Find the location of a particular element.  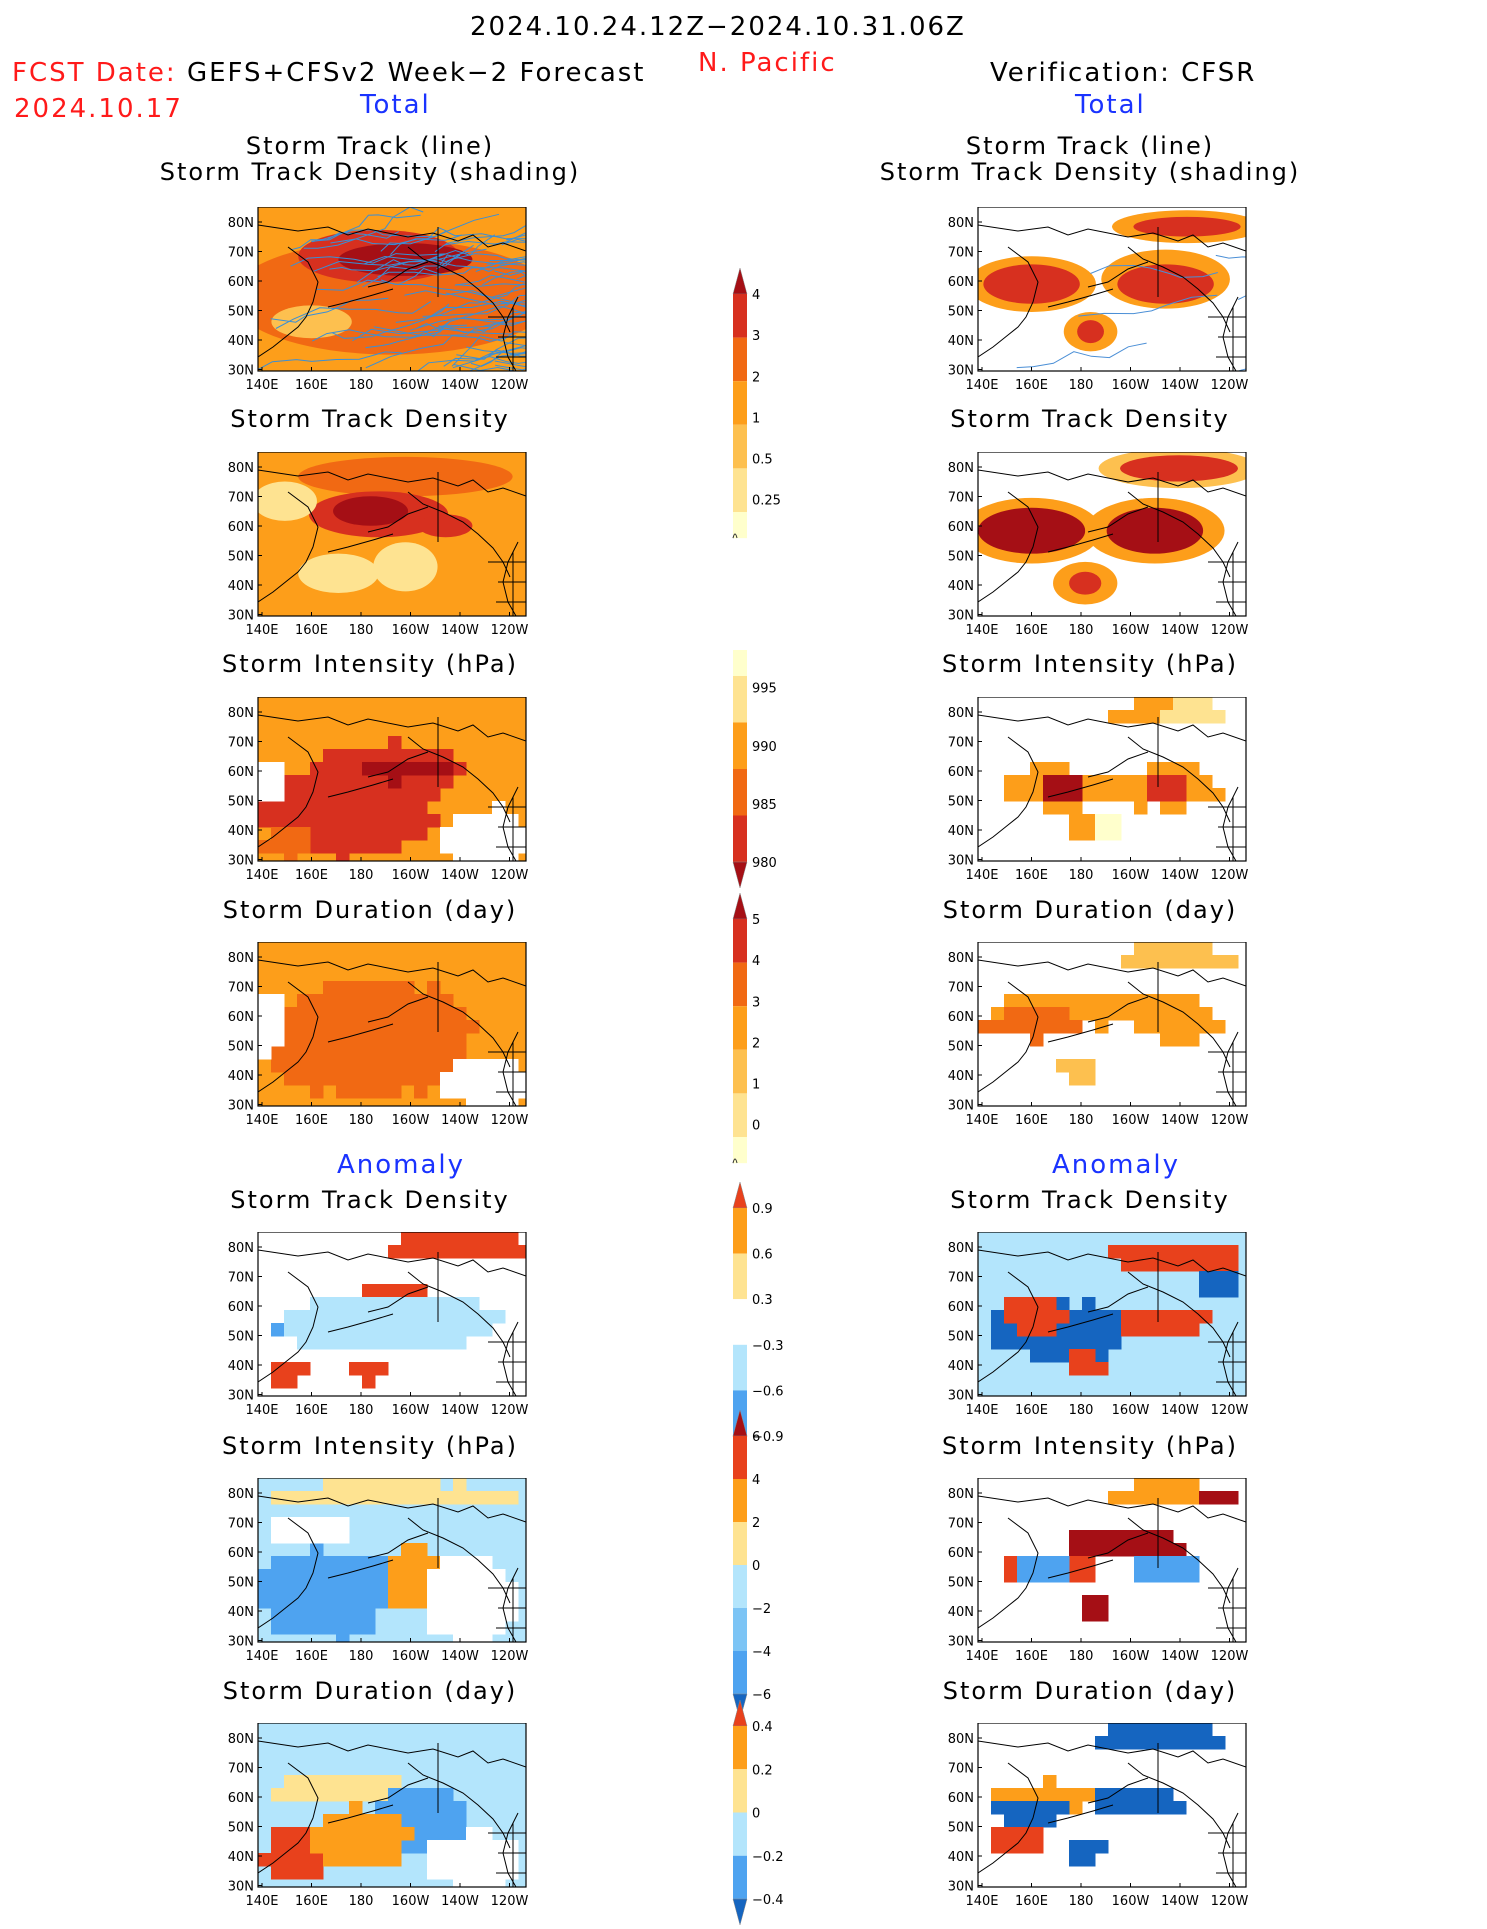

lat-tick-label: 70N is located at coordinates (241, 1278).